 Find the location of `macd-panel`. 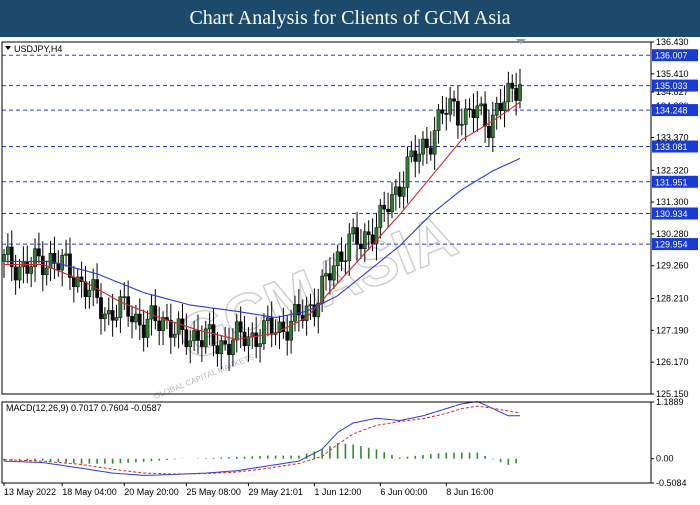

macd-panel is located at coordinates (262, 438).